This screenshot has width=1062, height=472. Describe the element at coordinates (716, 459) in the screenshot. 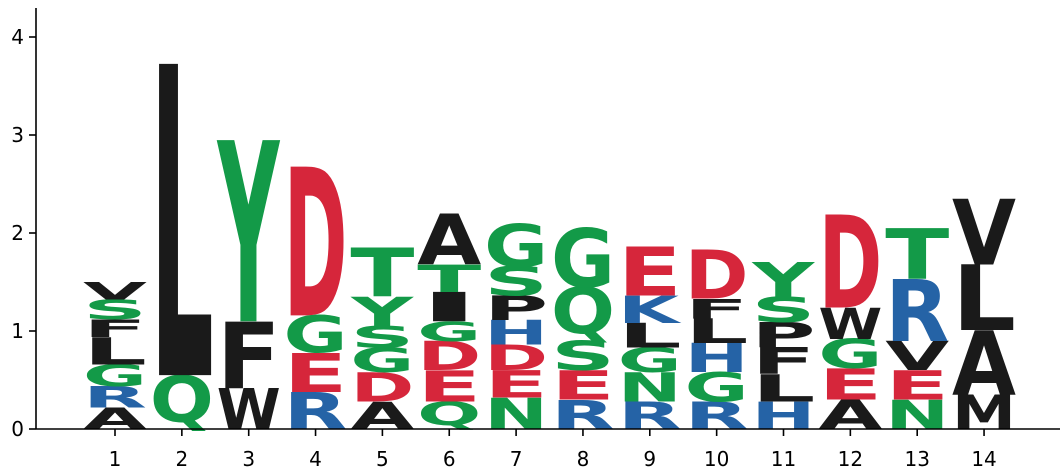

I see `x-tick-label: 10` at that location.